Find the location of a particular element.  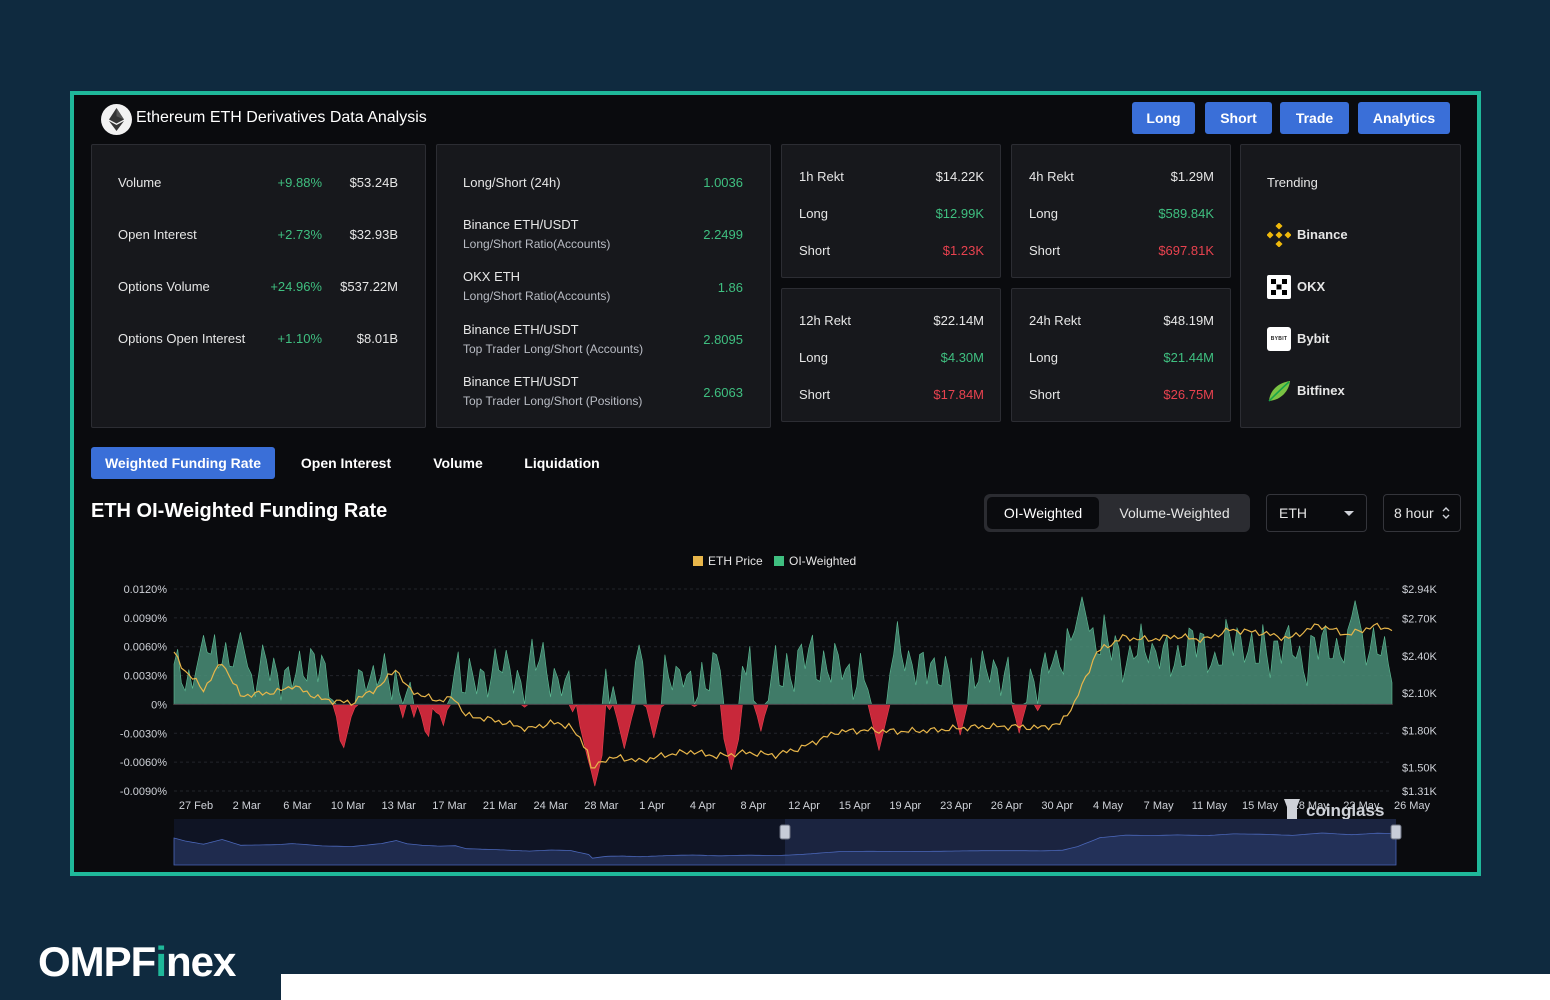

trending-item-bybit: BYBIT Bybit is located at coordinates (1357, 339).